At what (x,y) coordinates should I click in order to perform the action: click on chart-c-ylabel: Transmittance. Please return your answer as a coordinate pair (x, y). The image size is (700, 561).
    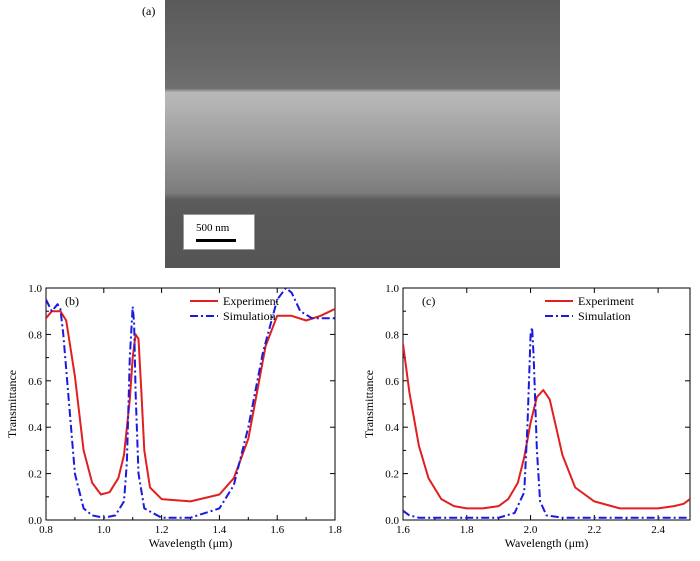
    Looking at the image, I should click on (369, 404).